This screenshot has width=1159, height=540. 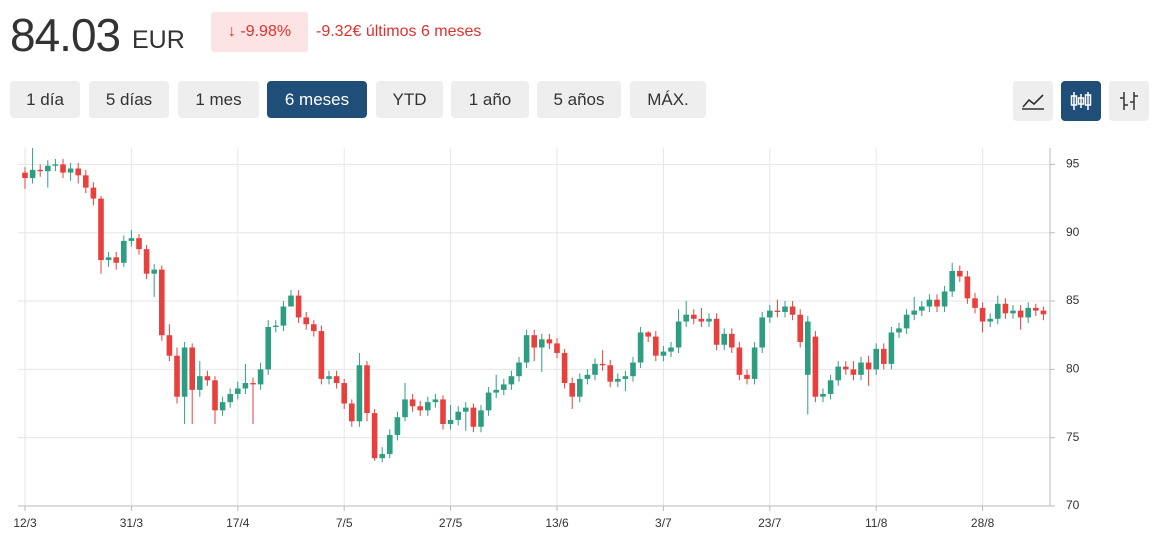 What do you see at coordinates (132, 523) in the screenshot?
I see `x-tick-label: 31/3` at bounding box center [132, 523].